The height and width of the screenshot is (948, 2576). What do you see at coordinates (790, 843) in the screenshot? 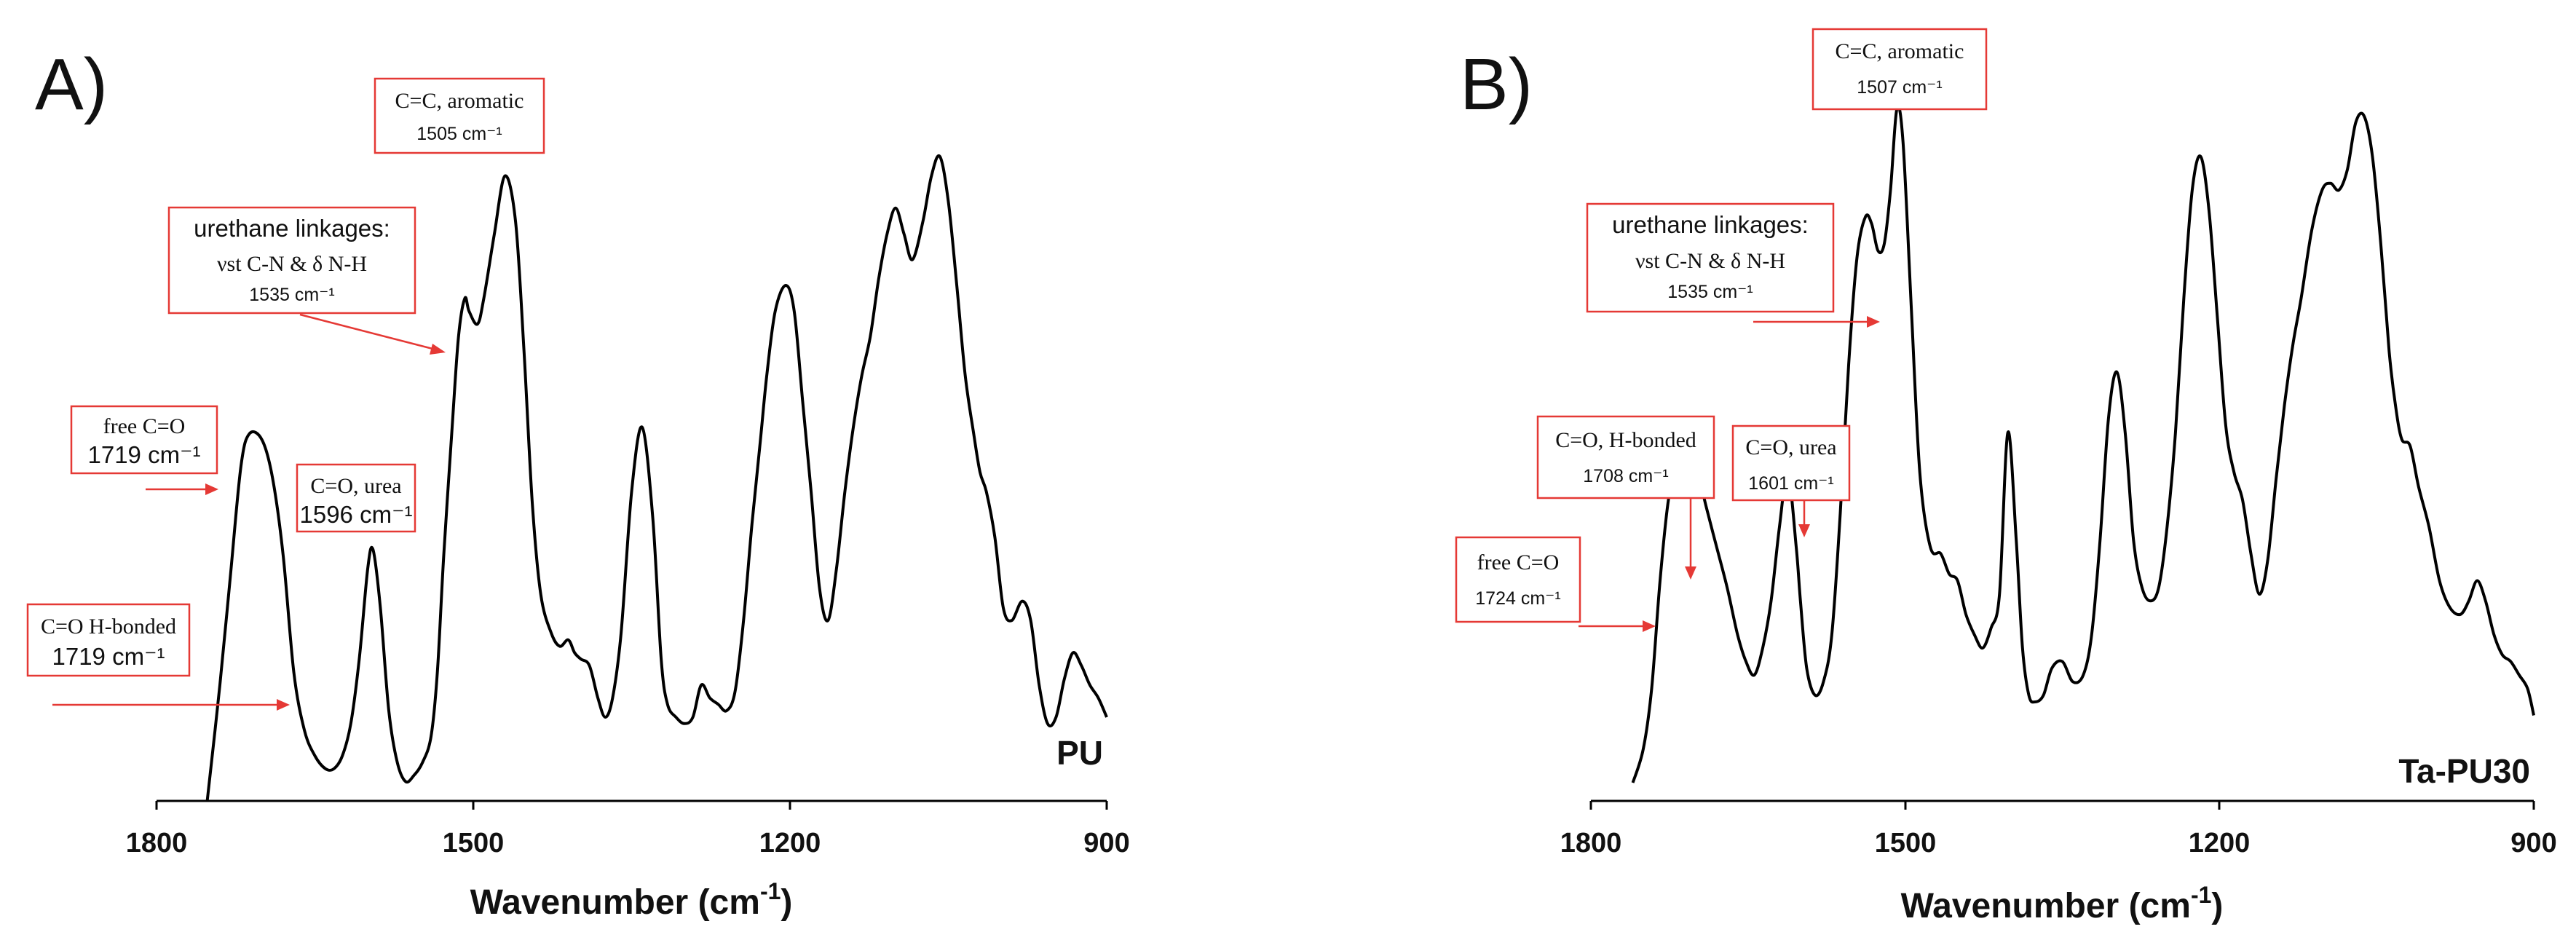
I see `panel-a-tick-label-1200: 1200` at bounding box center [790, 843].